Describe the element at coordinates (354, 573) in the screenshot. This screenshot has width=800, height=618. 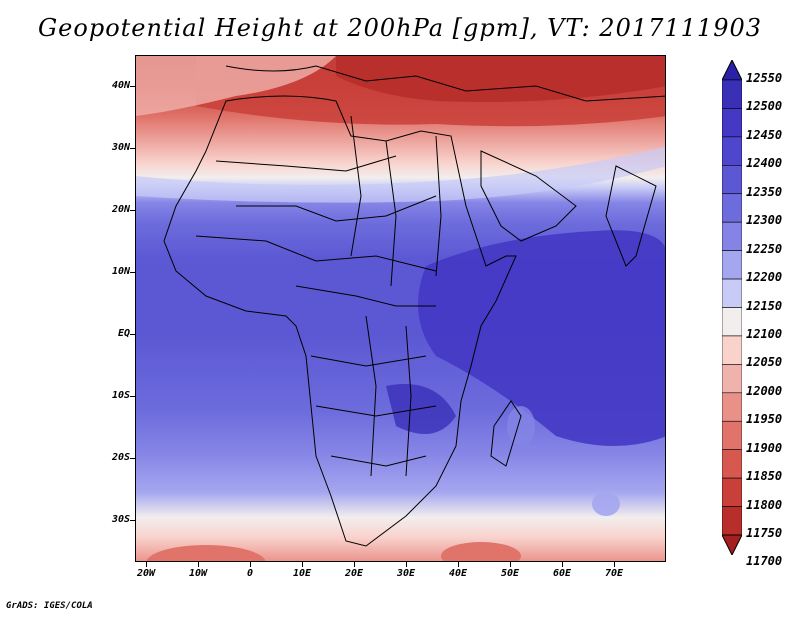
I see `lon-label-20e: 20E` at that location.